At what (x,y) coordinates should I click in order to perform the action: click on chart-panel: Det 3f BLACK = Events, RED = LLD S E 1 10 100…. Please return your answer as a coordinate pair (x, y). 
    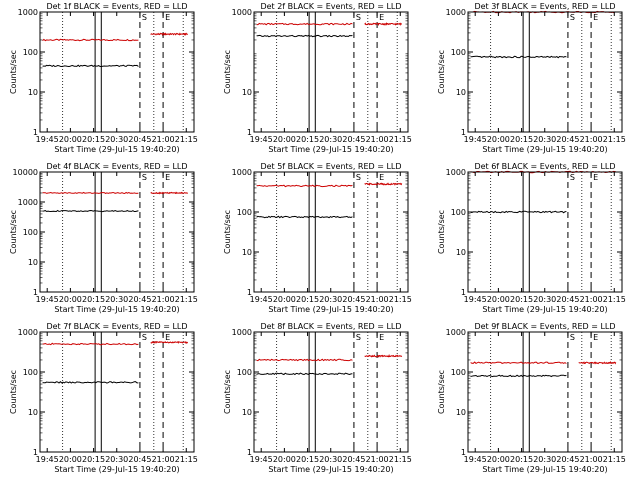
    Looking at the image, I should click on (531, 78).